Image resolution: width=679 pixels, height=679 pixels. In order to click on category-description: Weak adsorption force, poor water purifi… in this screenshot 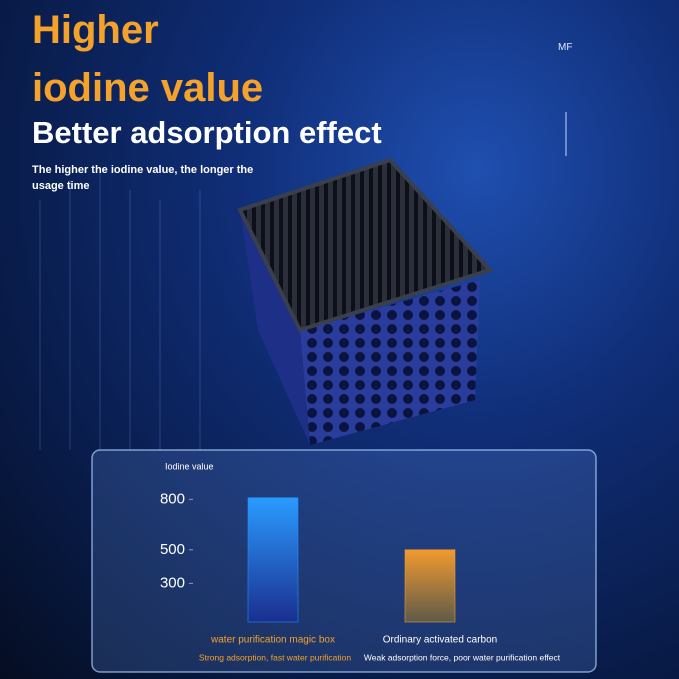, I will do `click(462, 657)`.